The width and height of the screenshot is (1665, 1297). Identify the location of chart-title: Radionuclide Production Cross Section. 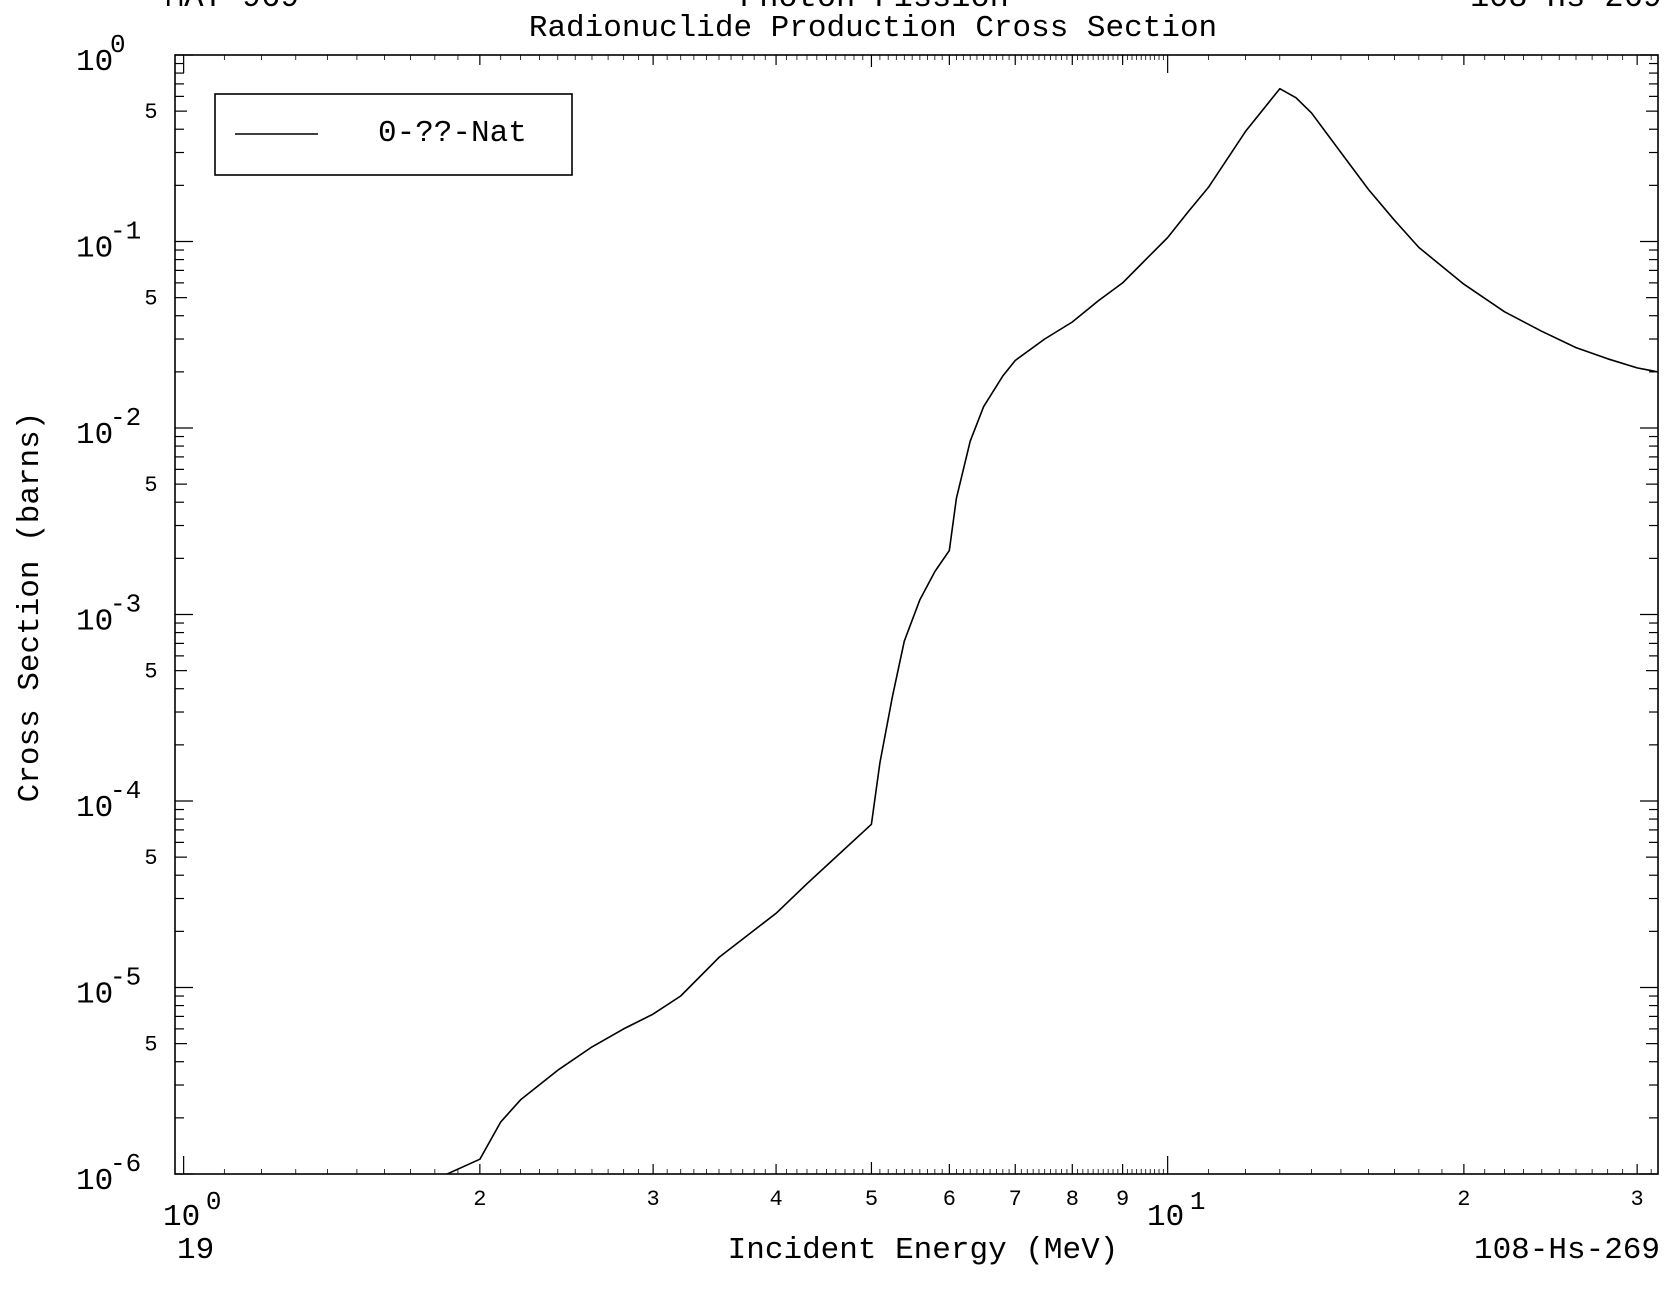
(873, 28).